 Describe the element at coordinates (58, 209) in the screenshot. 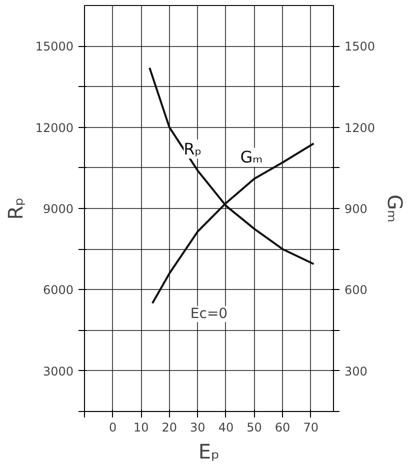

I see `y-tick-label: 9000` at that location.